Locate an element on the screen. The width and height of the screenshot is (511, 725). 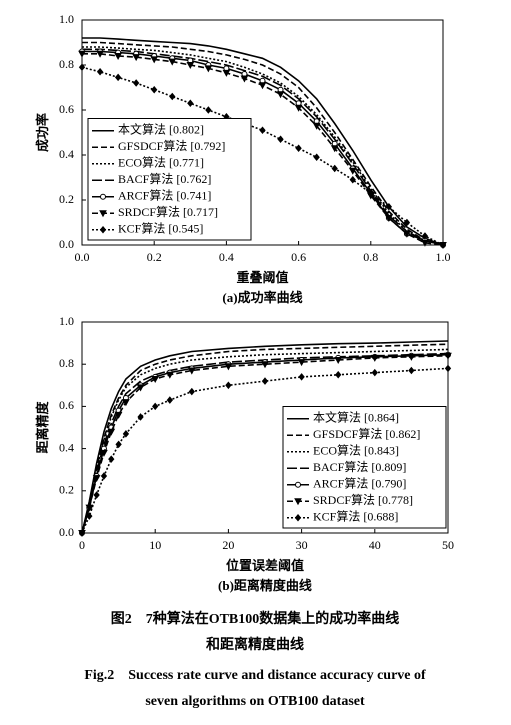
x-tick-label: 40 is located at coordinates (375, 545).